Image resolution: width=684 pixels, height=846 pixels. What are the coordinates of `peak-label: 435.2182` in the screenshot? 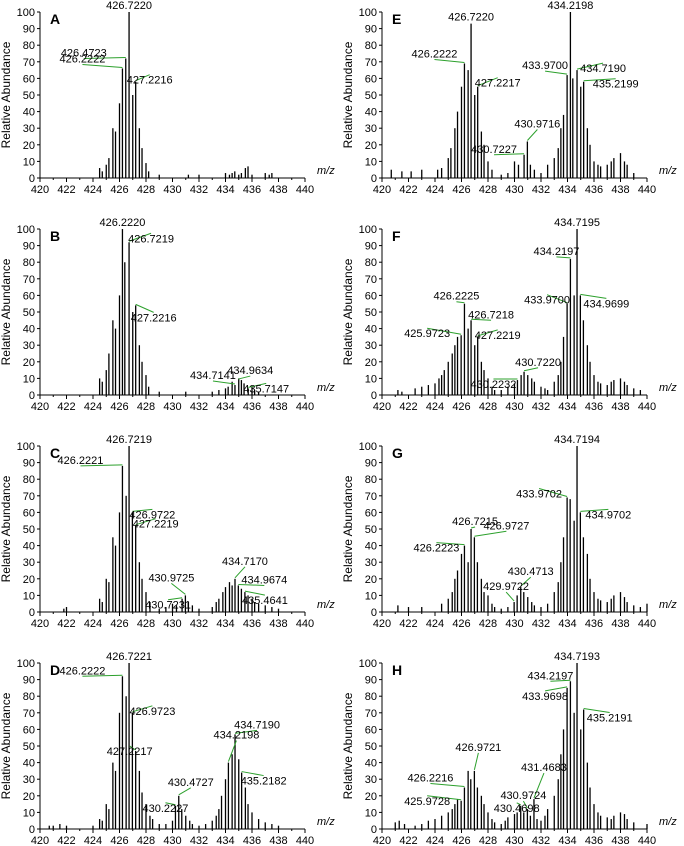 It's located at (264, 782).